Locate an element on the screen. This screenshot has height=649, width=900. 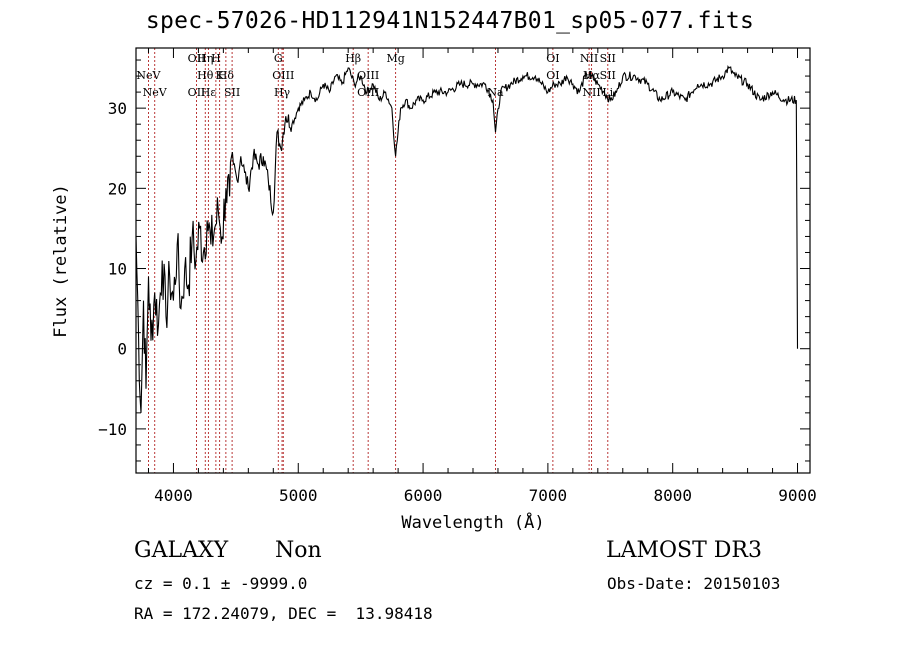
line-label: Hδ is located at coordinates (226, 75).